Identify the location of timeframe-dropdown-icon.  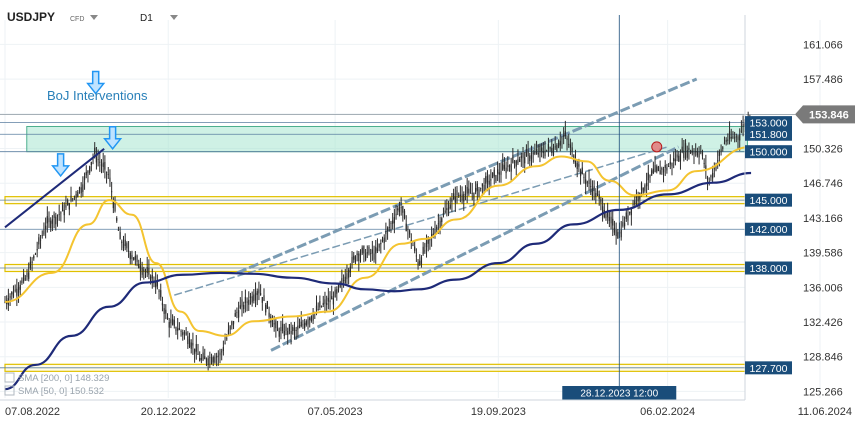
(174, 17).